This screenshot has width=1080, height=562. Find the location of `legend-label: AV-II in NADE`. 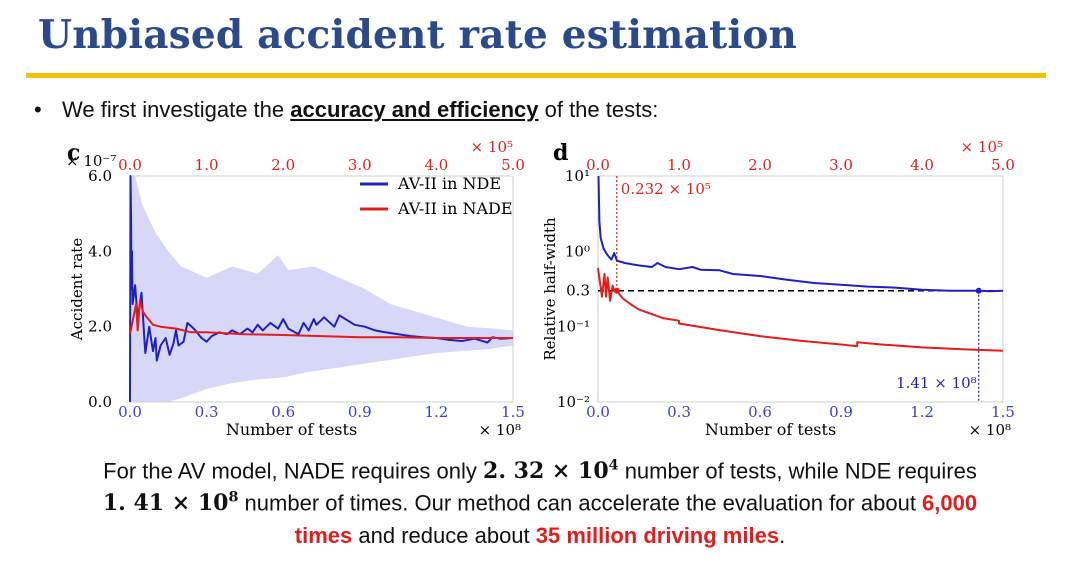

legend-label: AV-II in NADE is located at coordinates (455, 208).